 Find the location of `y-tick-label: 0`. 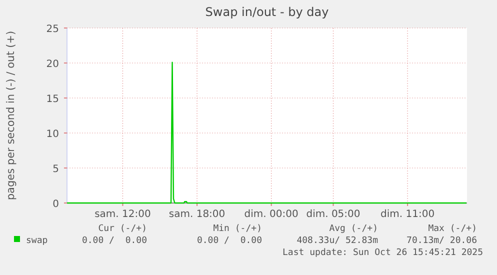

y-tick-label: 0 is located at coordinates (55, 204).